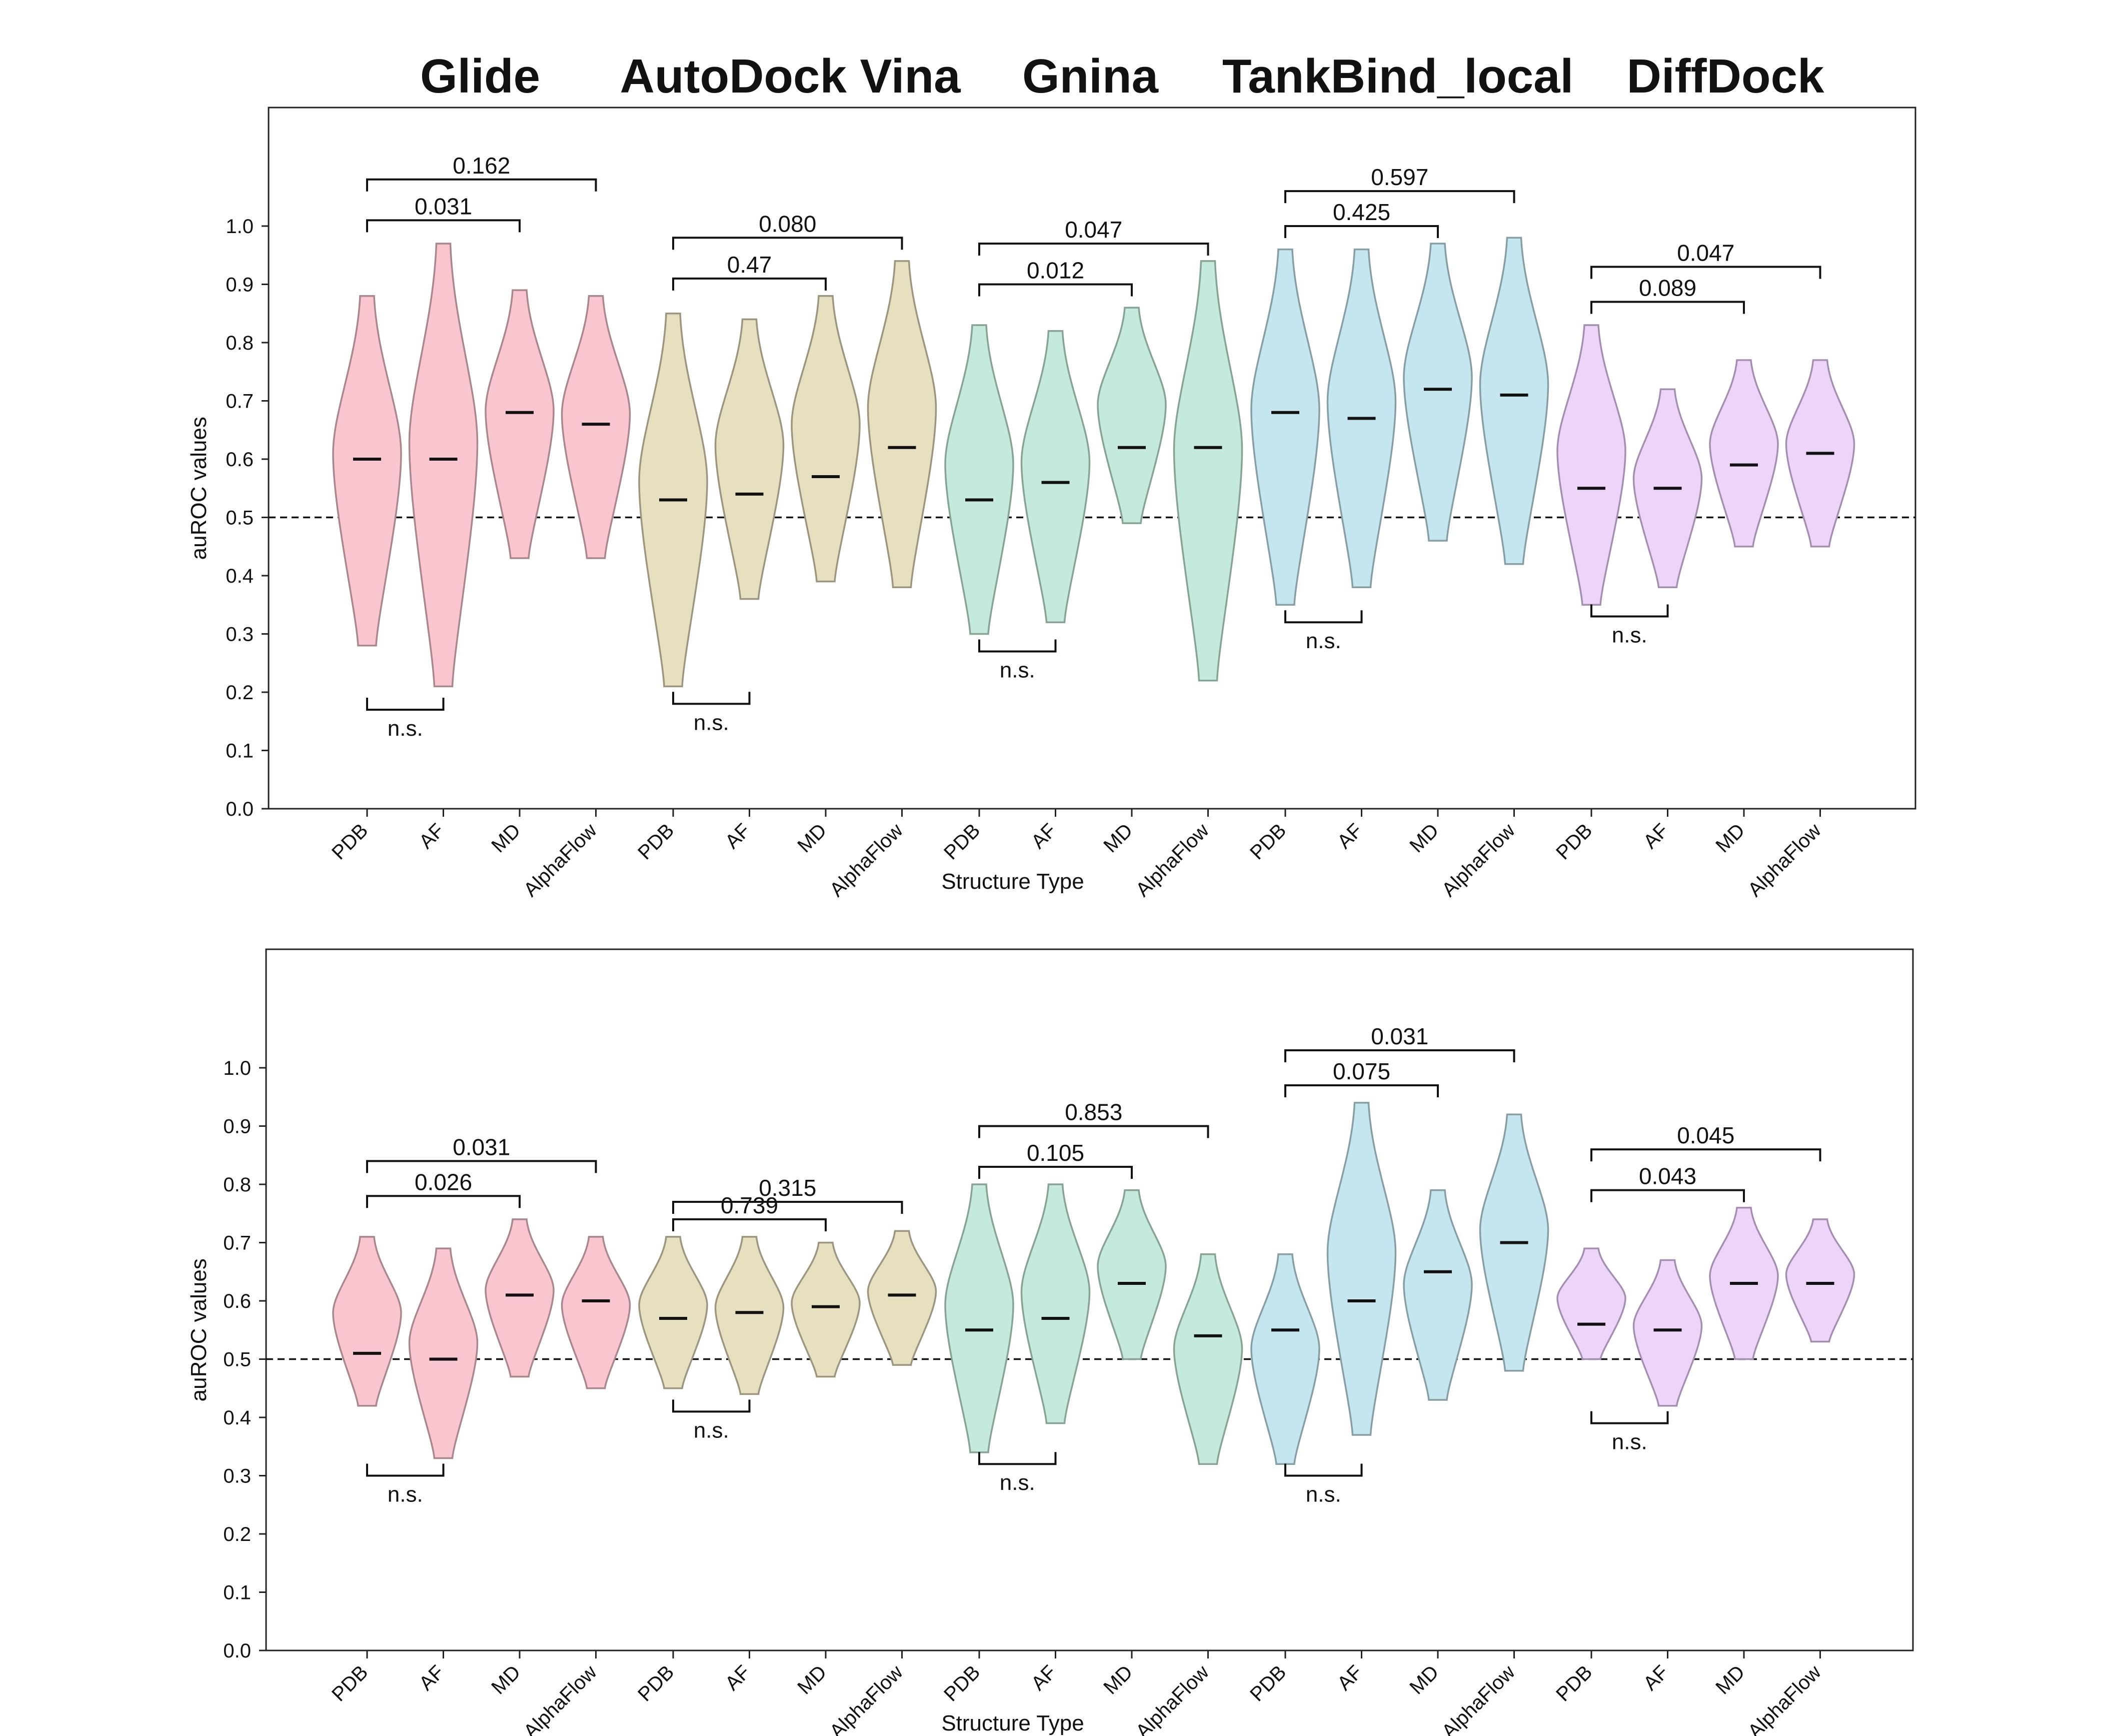  What do you see at coordinates (237, 1360) in the screenshot?
I see `y-tick-label: 0.5` at bounding box center [237, 1360].